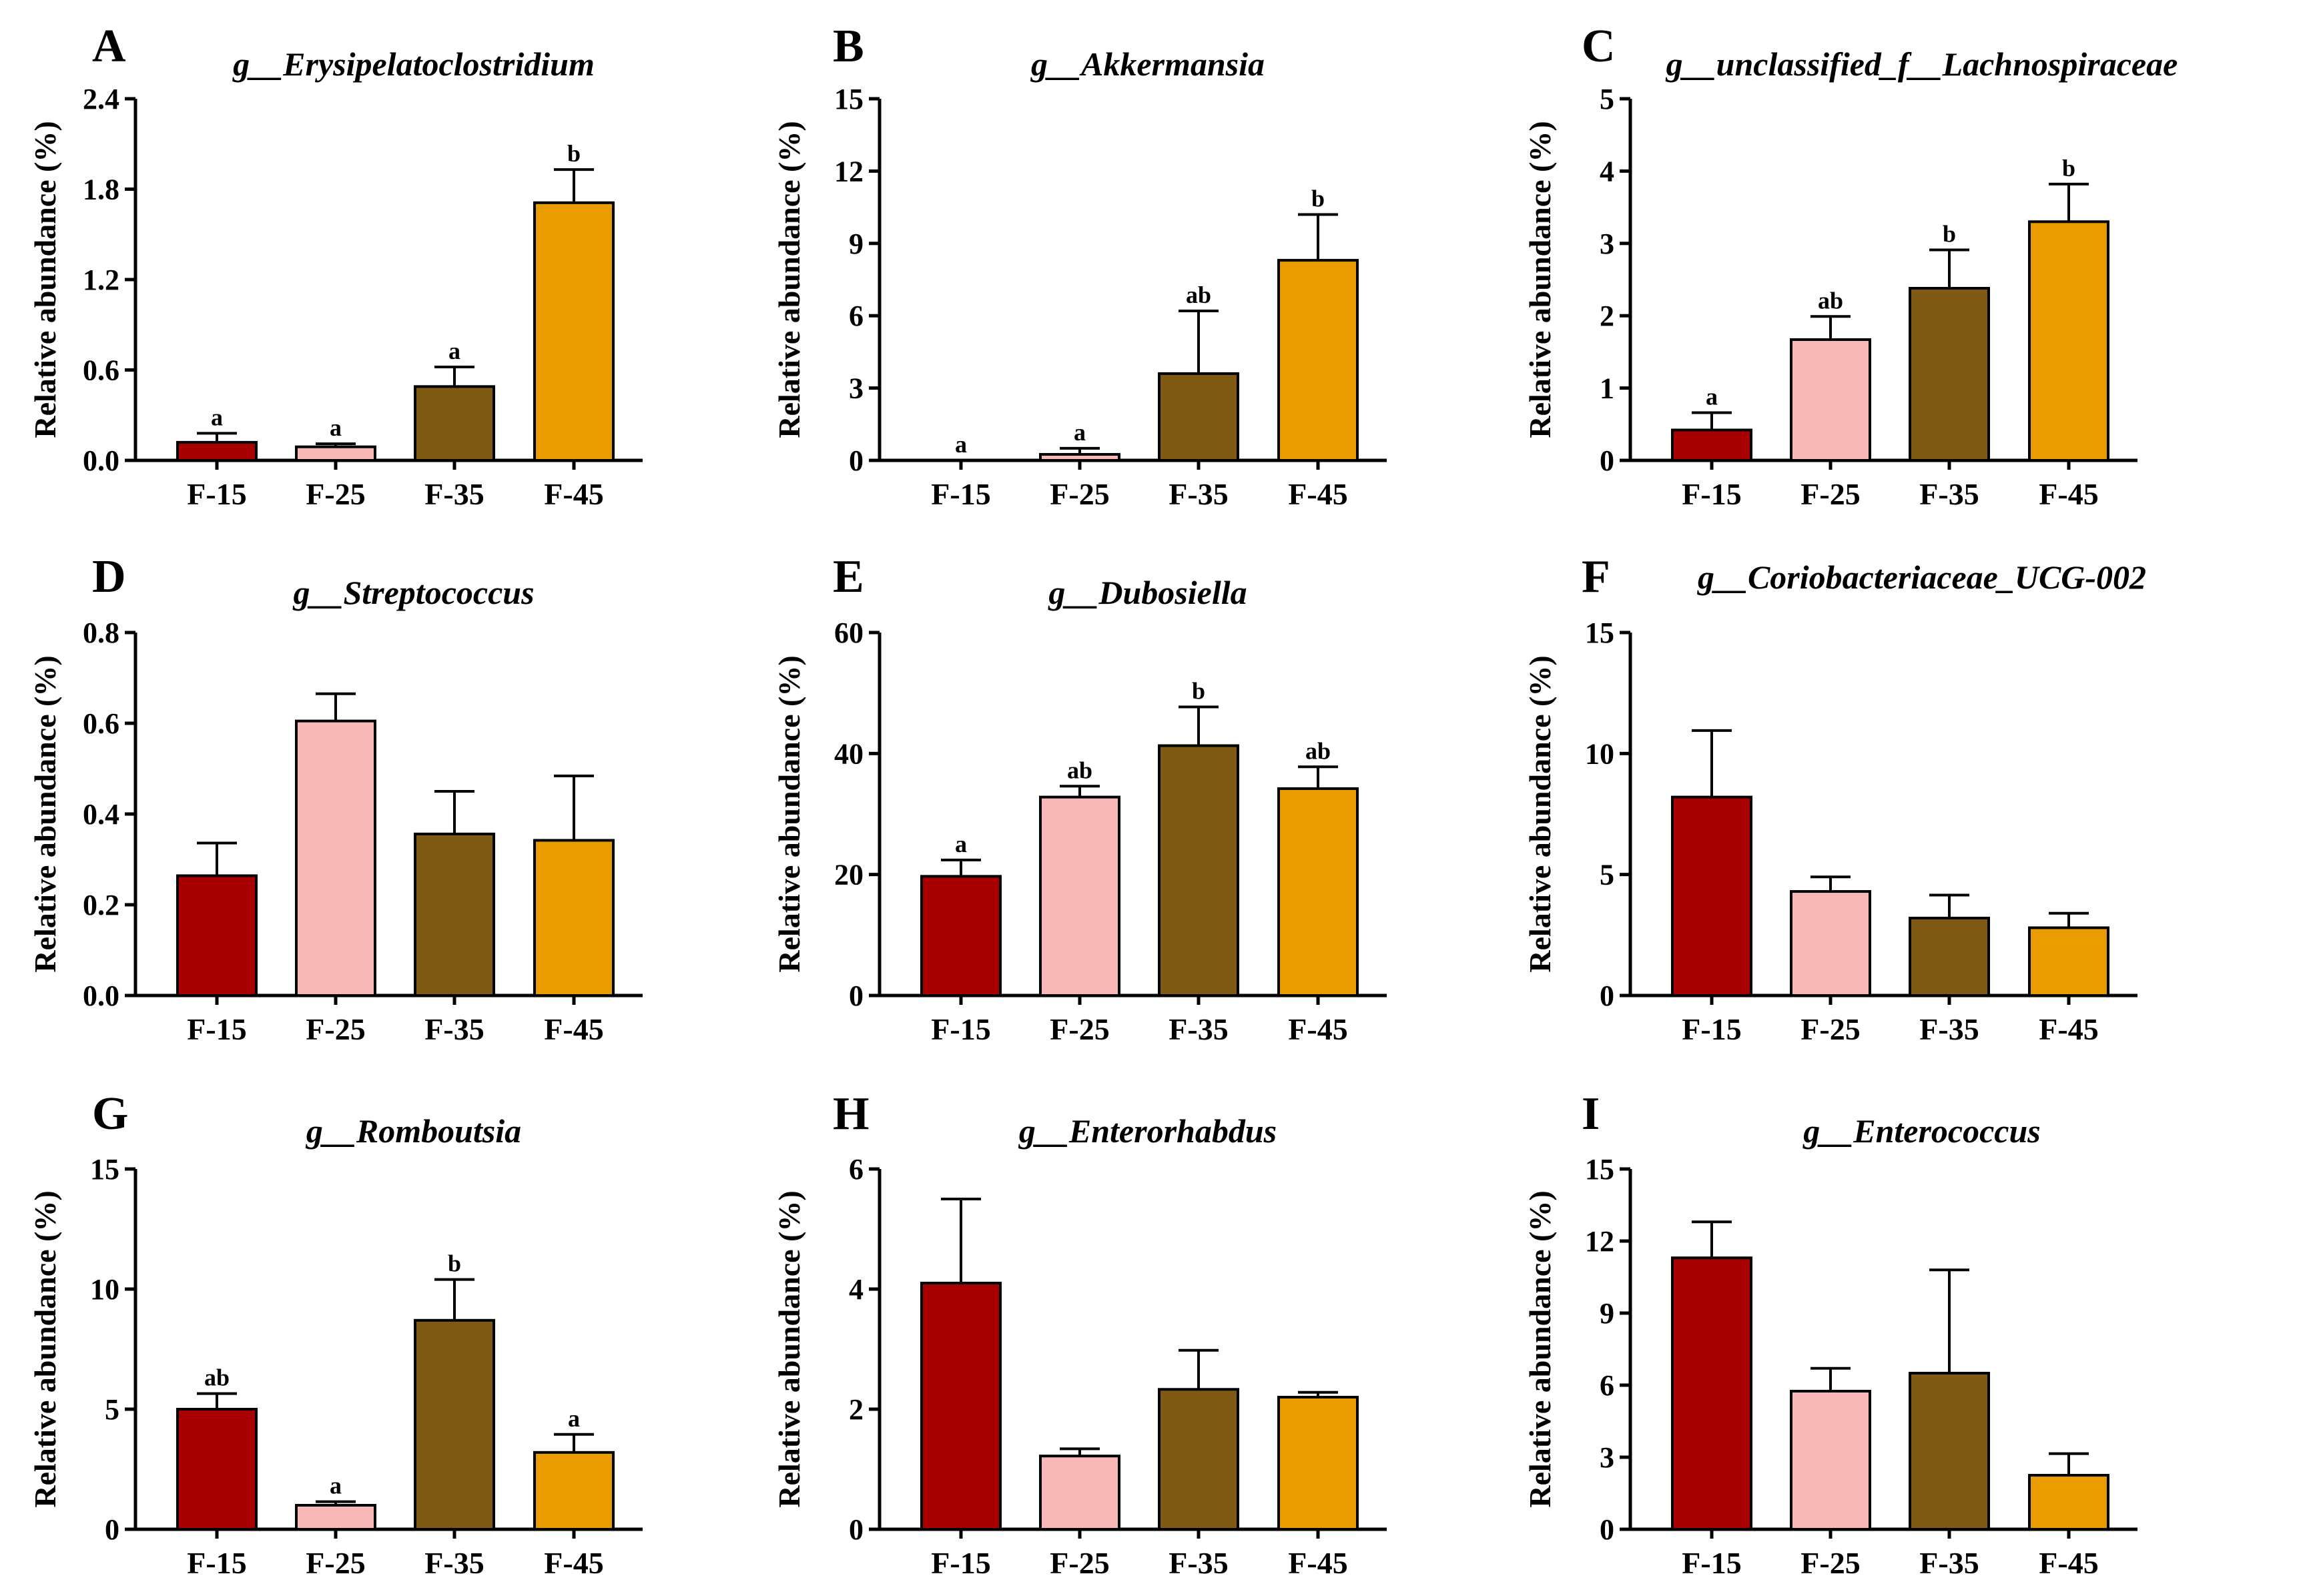 The height and width of the screenshot is (1596, 2309). What do you see at coordinates (1922, 64) in the screenshot?
I see `chart-title: g__unclassified_f__Lachnospiraceae` at bounding box center [1922, 64].